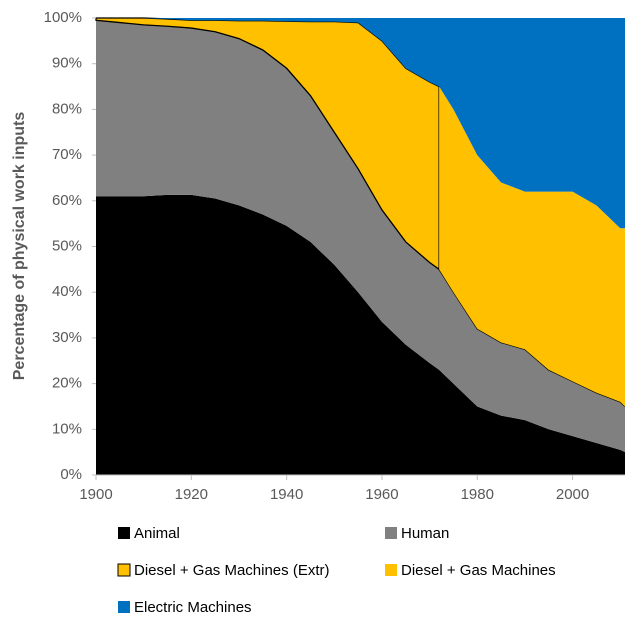 This screenshot has width=625, height=617. I want to click on x-tick-label: 1920, so click(191, 494).